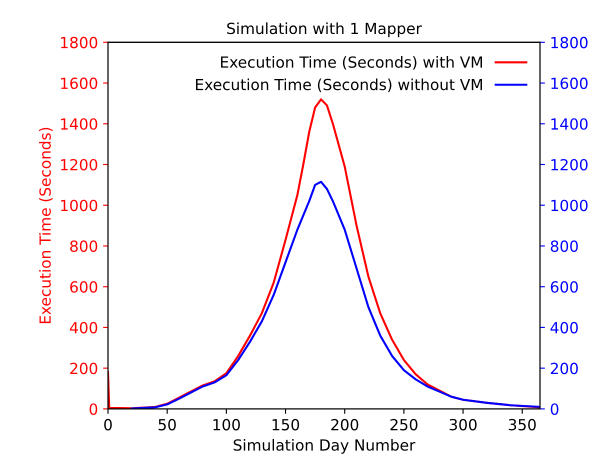  What do you see at coordinates (404, 424) in the screenshot?
I see `x-tick-label: 250` at bounding box center [404, 424].